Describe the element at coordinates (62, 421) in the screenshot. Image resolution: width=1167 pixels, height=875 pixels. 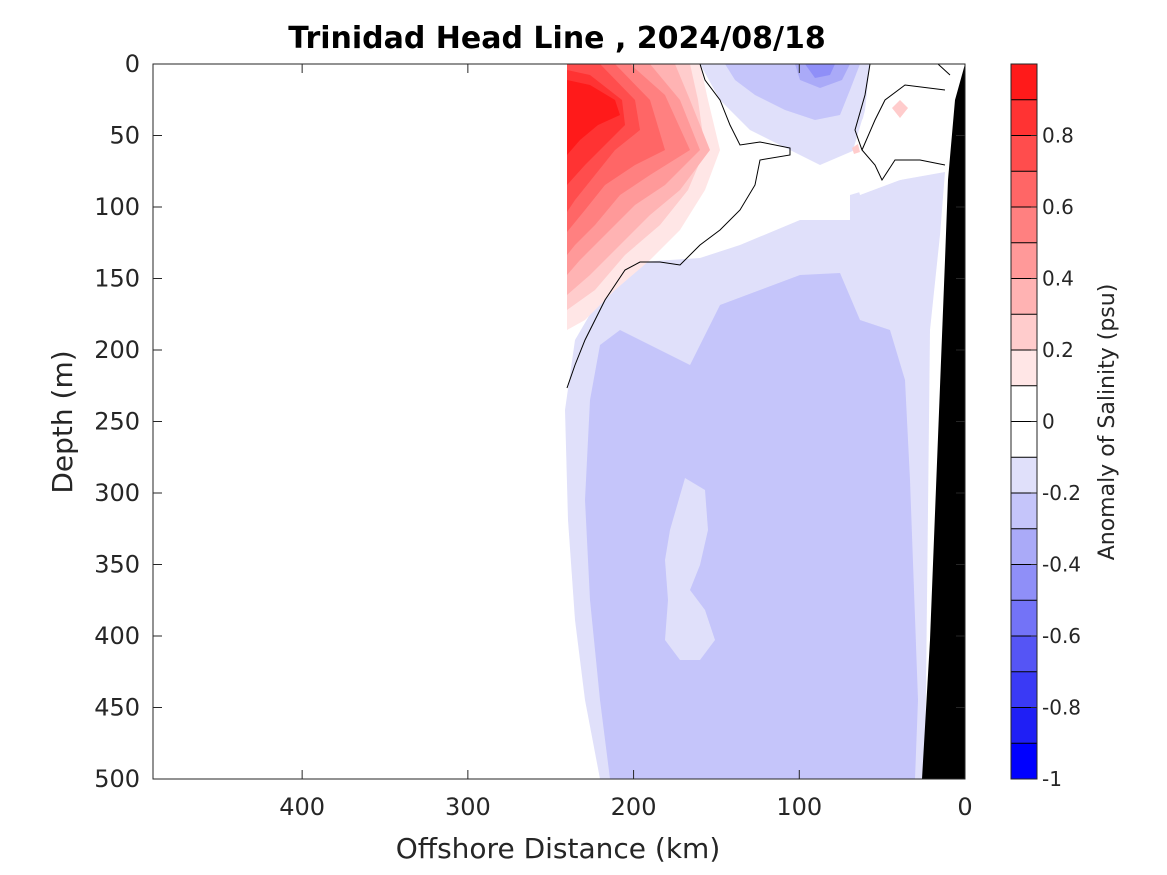
I see `y-axis-title: Depth (m)` at that location.